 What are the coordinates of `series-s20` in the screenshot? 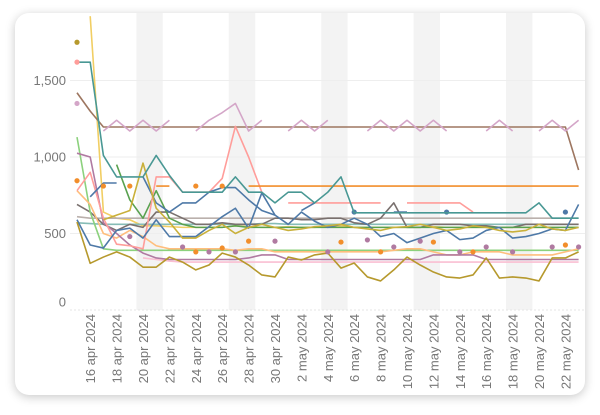 It's located at (381, 246).